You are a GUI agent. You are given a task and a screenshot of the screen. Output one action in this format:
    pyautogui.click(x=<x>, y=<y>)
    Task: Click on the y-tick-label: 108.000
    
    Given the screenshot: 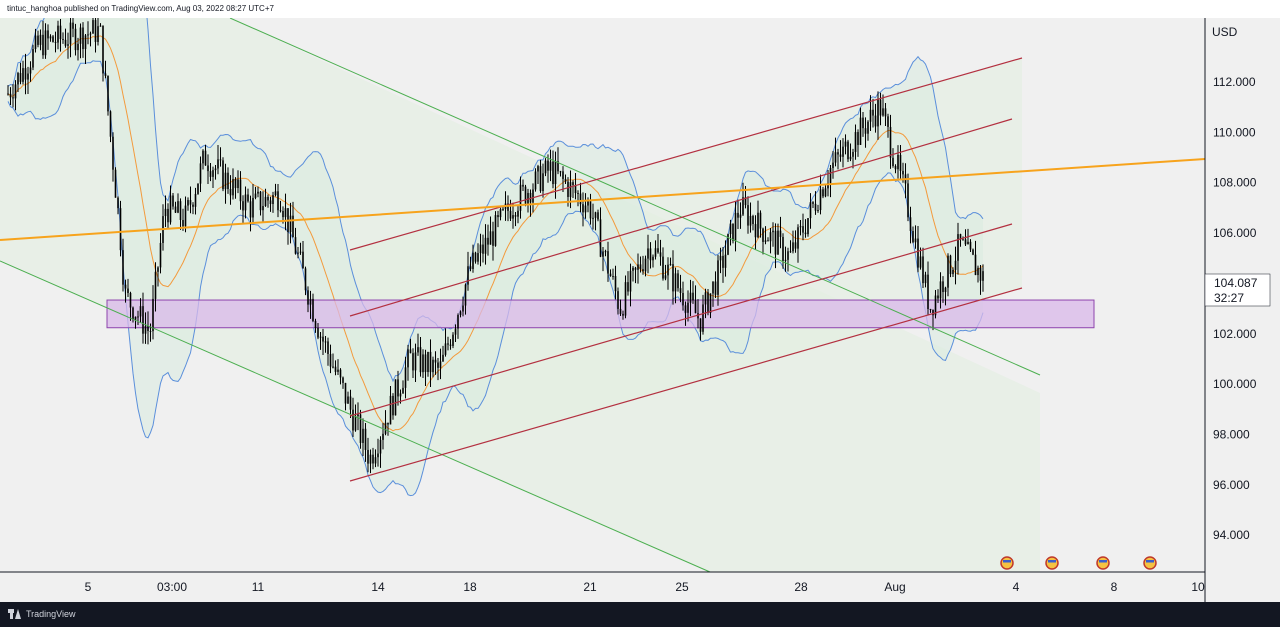 What is the action you would take?
    pyautogui.click(x=1235, y=183)
    